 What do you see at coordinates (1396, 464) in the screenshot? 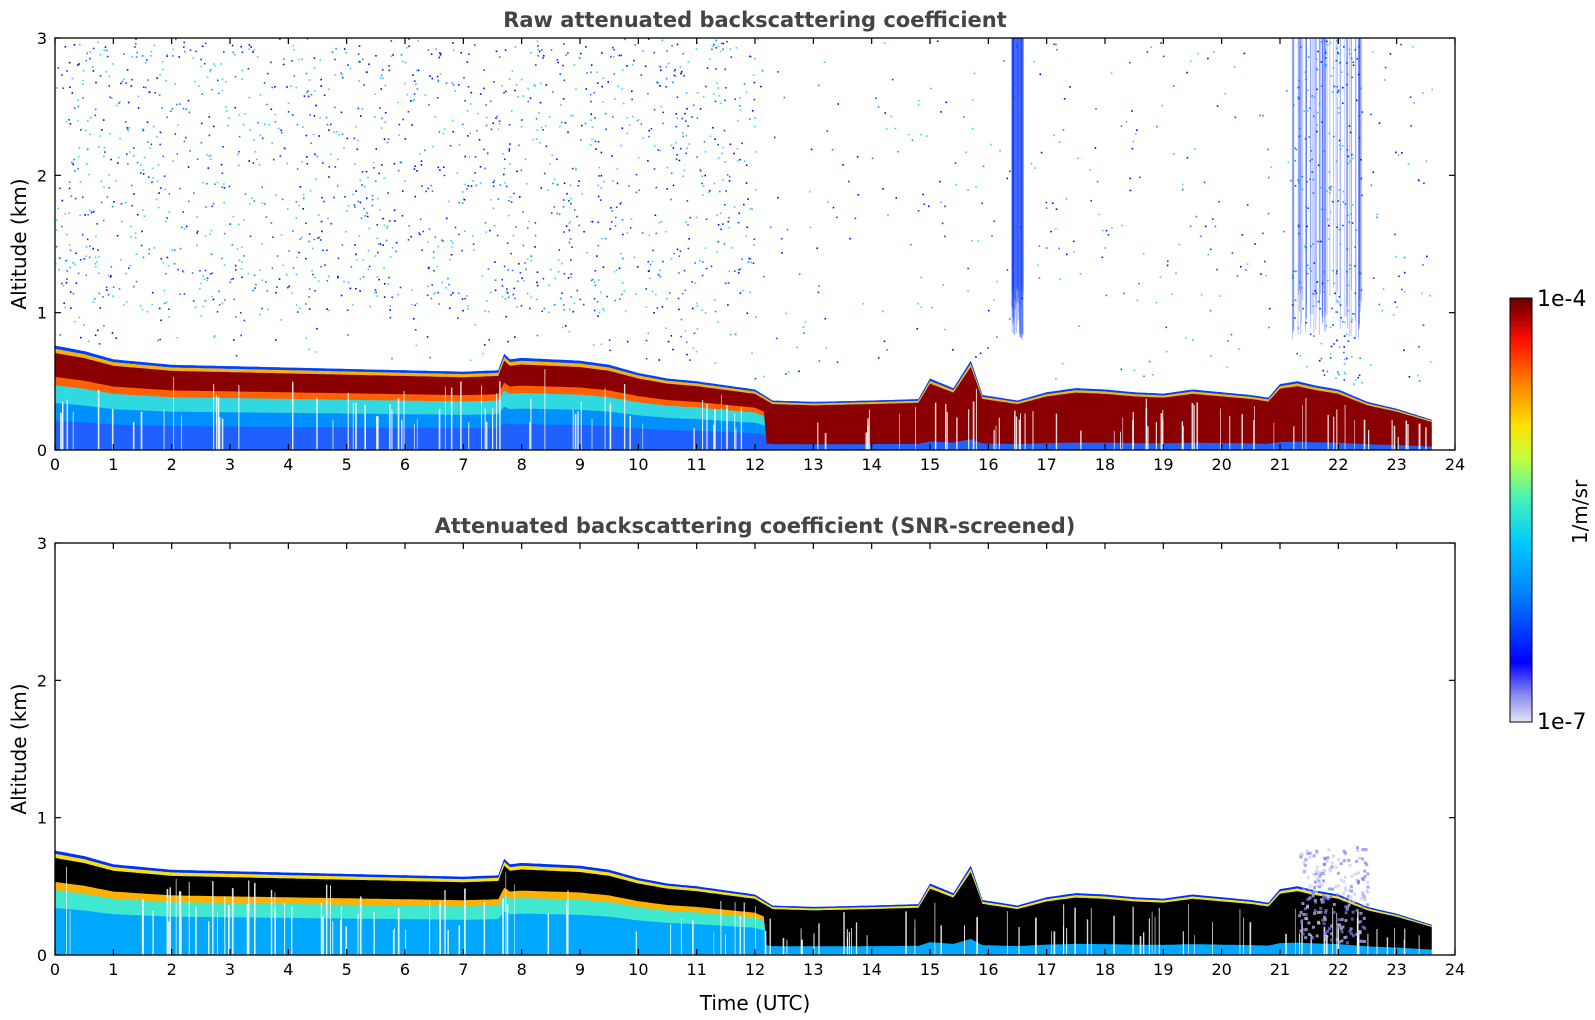
I see `x-tick-label: 23` at bounding box center [1396, 464].